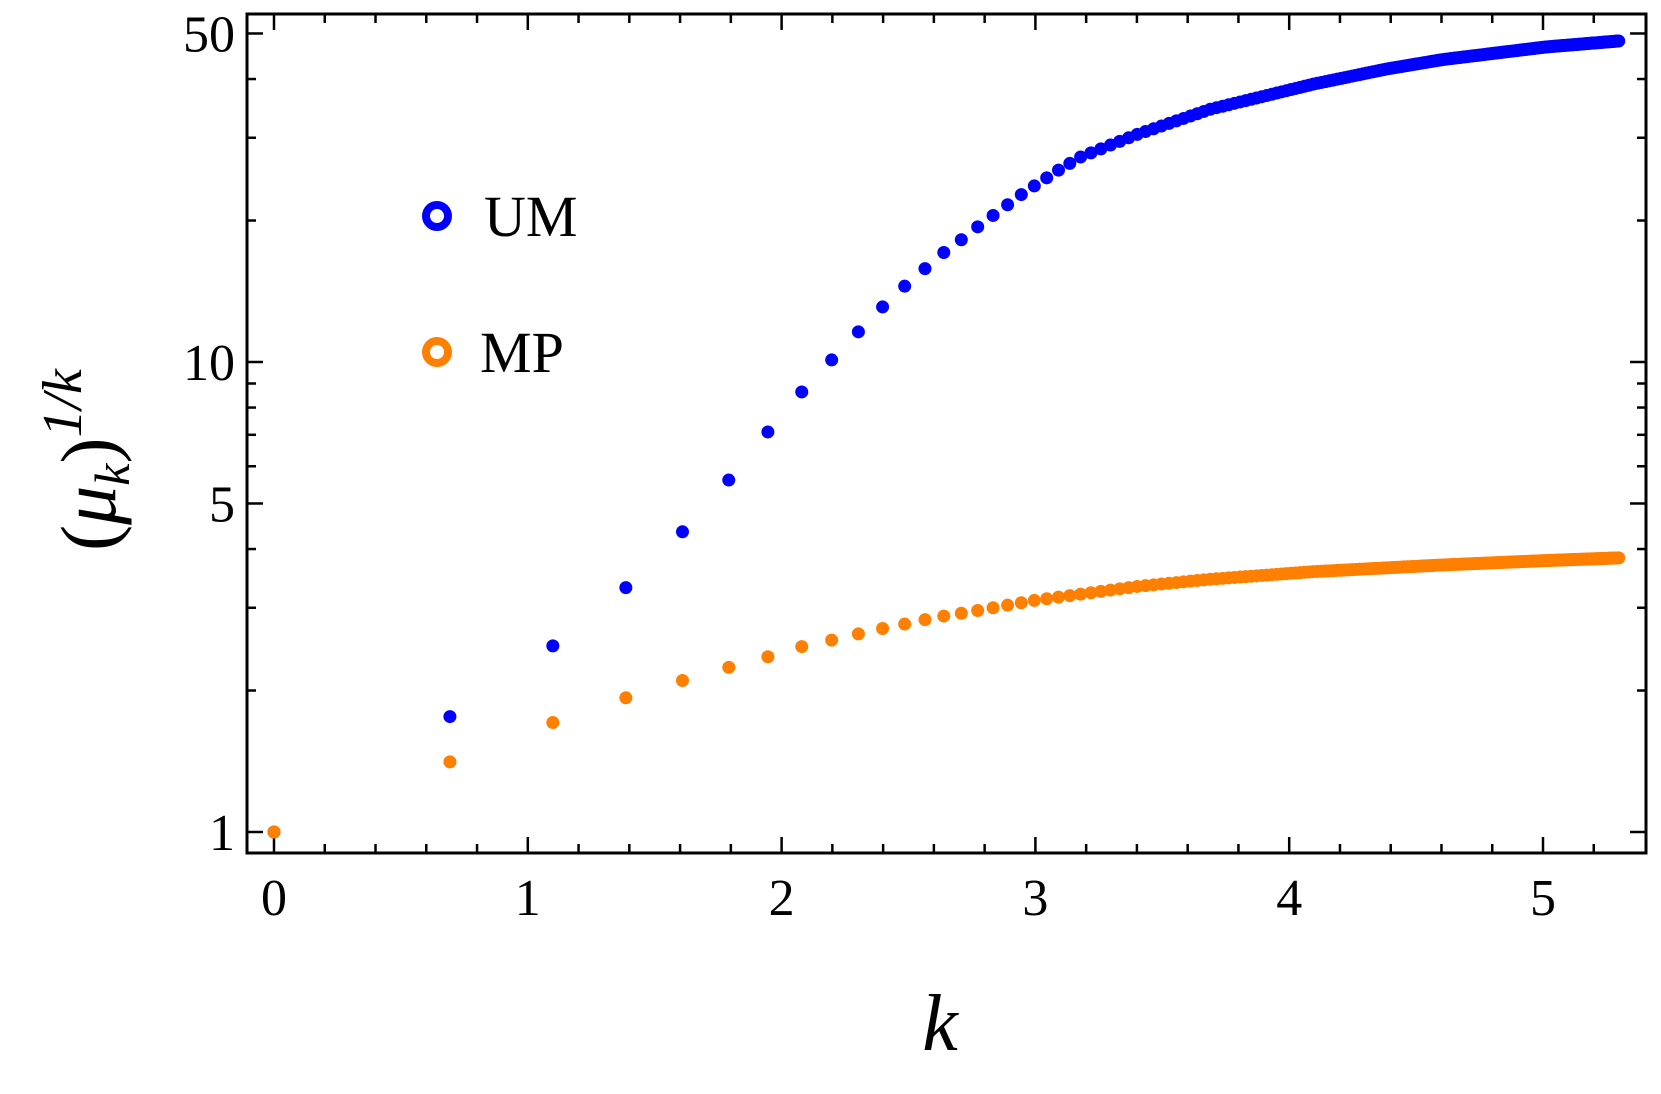  I want to click on legend-item-um: UM, so click(499, 216).